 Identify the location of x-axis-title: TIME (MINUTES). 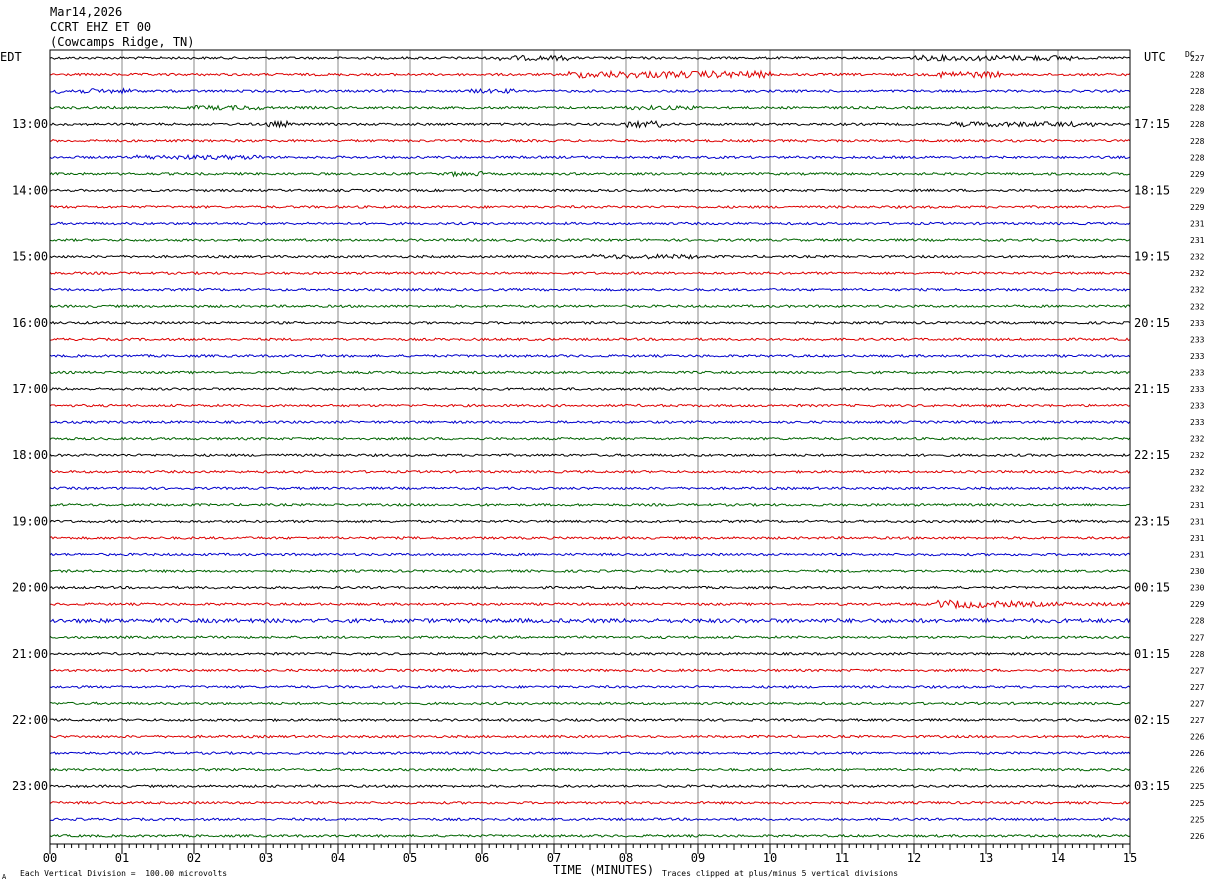
(603, 870).